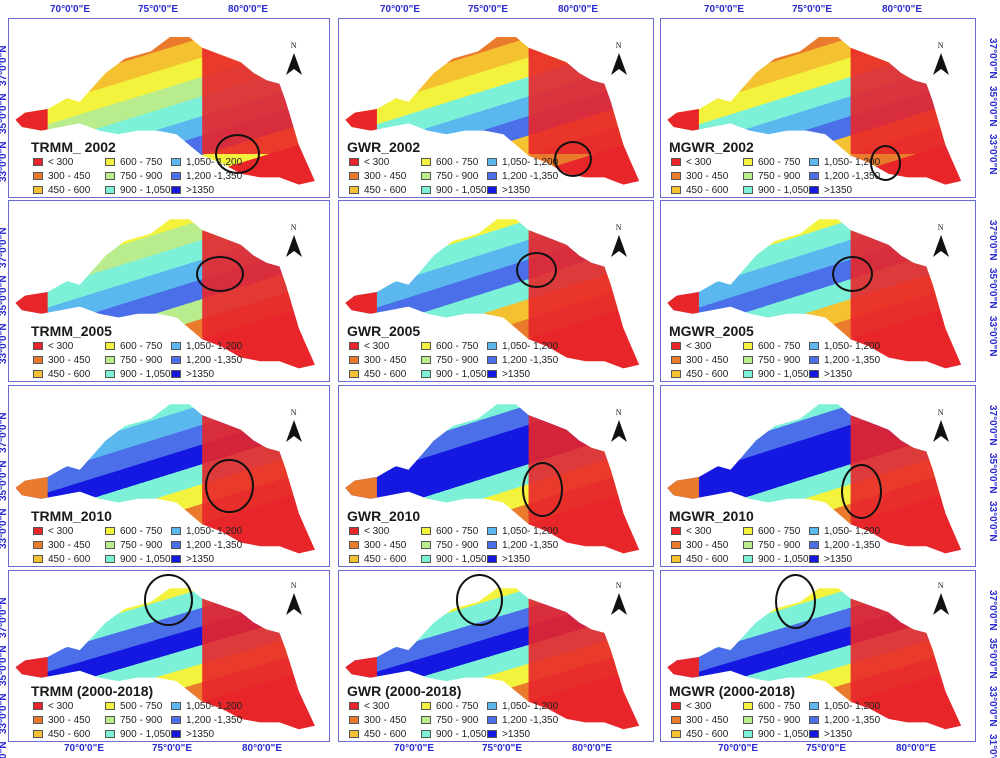 This screenshot has width=1000, height=758. I want to click on legend-label: 300 - 450, so click(69, 176).